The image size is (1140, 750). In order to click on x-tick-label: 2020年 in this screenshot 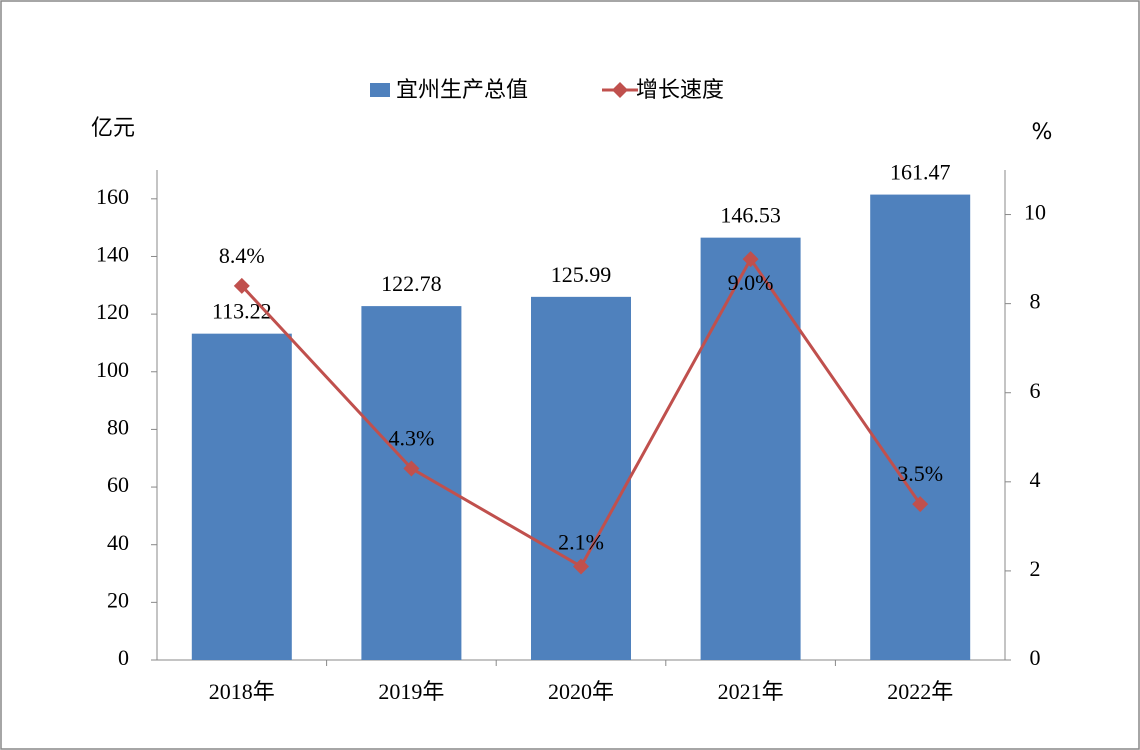, I will do `click(581, 691)`.